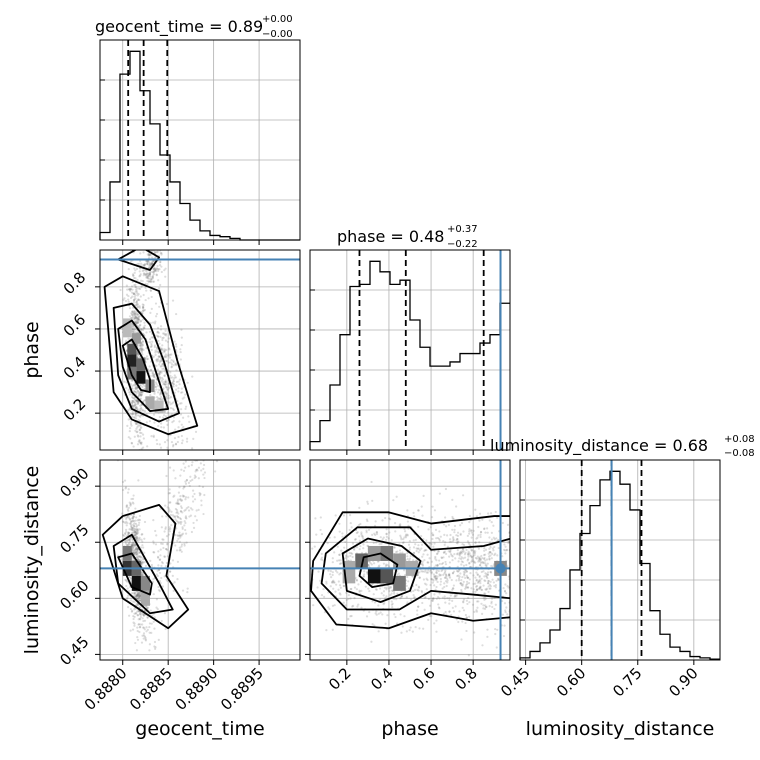 The height and width of the screenshot is (760, 760). I want to click on panel-phase-vs-luminosity-distance: 0.2 0.4 0.6 0.8, so click(408, 576).